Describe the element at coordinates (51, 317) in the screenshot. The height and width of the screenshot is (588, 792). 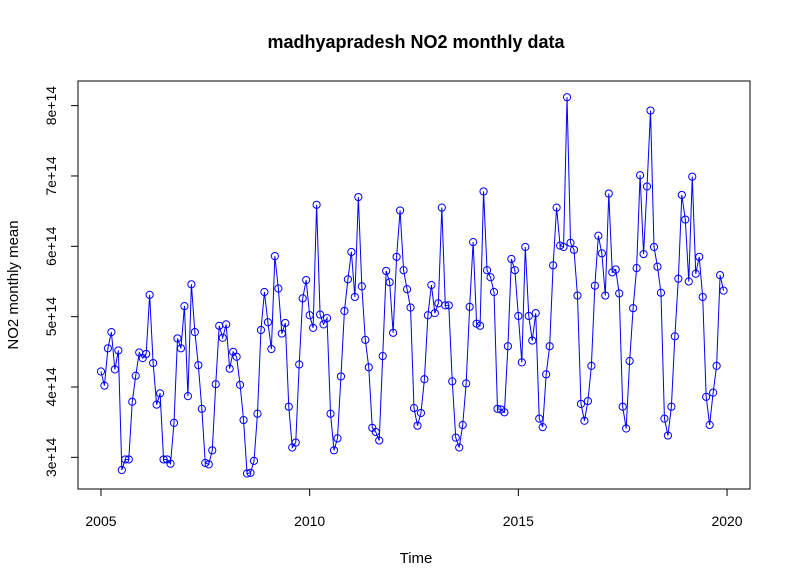
I see `y-tick-label: 5e+14` at that location.